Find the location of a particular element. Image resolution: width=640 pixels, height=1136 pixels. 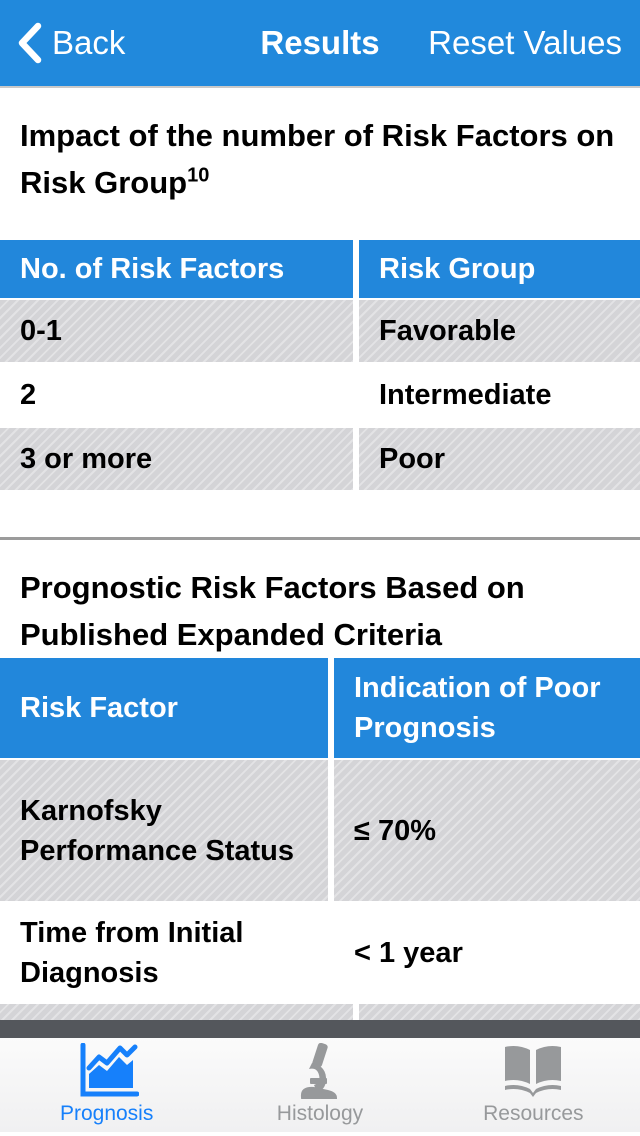

table-cell: Favorable is located at coordinates (499, 331).